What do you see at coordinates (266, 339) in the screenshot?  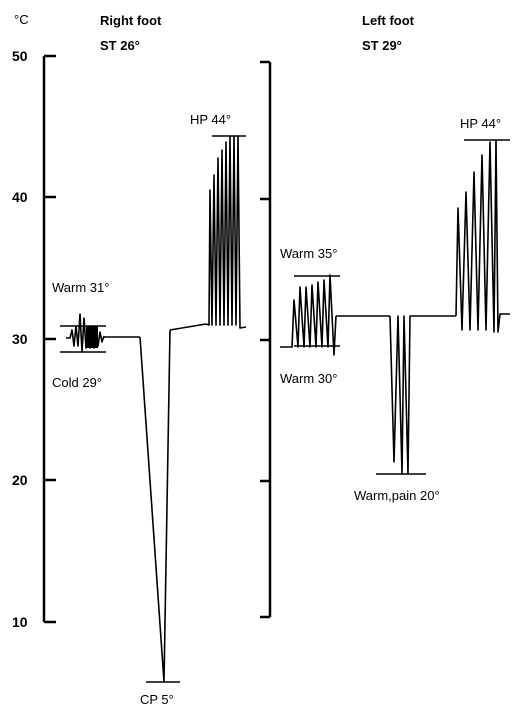 I see `middle-y-axis` at bounding box center [266, 339].